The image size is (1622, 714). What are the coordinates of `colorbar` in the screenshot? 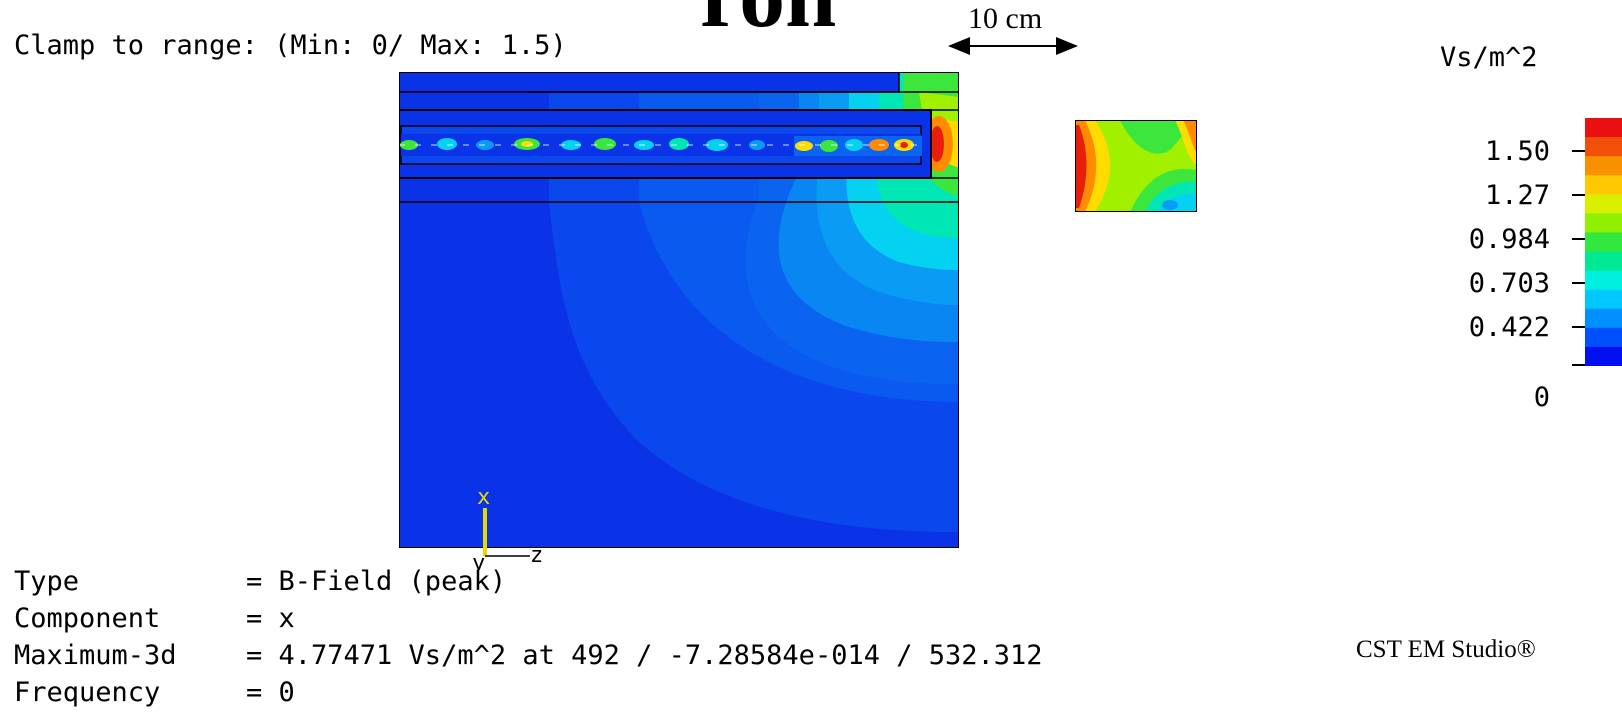 It's located at (1603, 242).